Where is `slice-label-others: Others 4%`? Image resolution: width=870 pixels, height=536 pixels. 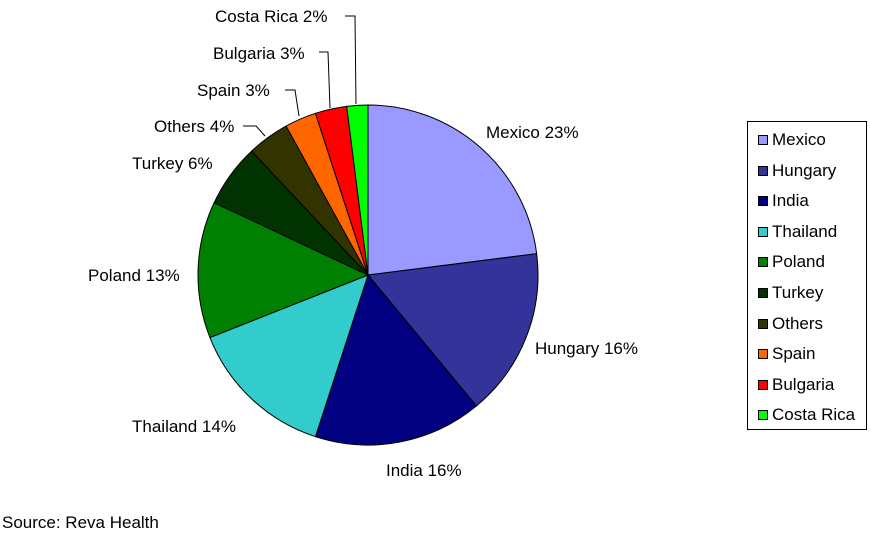
slice-label-others: Others 4% is located at coordinates (194, 126).